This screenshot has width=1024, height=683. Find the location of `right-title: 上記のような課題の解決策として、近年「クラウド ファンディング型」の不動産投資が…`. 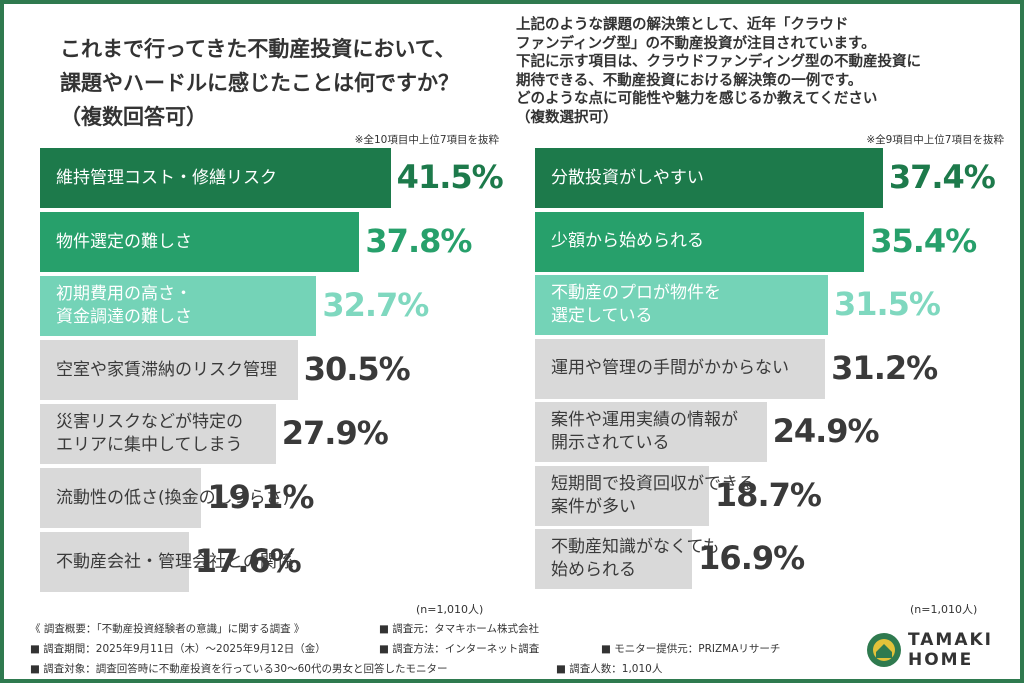

right-title: 上記のような課題の解決策として、近年「クラウド ファンディング型」の不動産投資が… is located at coordinates (718, 71).